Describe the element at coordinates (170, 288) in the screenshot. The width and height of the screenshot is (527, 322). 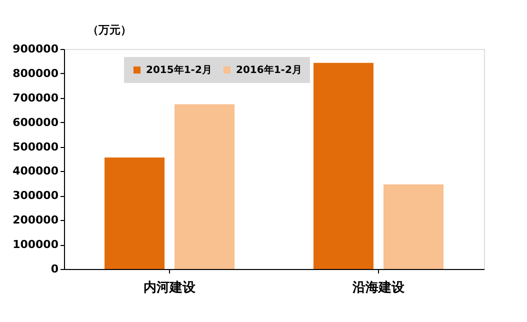
I see `x-tick-label: 内河建设` at that location.